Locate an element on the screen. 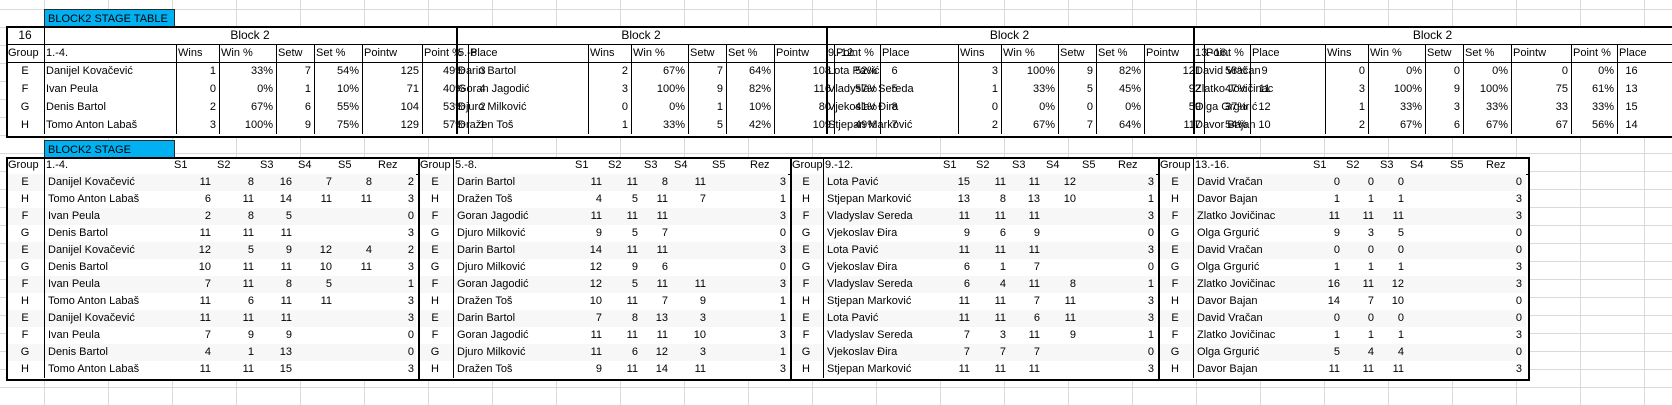 Image resolution: width=1672 pixels, height=405 pixels. stat-cell: 0% is located at coordinates (1414, 71).